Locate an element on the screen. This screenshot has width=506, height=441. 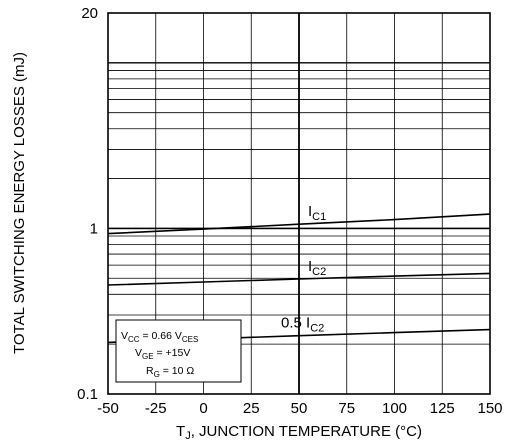
x-tick-label: 25 is located at coordinates (251, 408).